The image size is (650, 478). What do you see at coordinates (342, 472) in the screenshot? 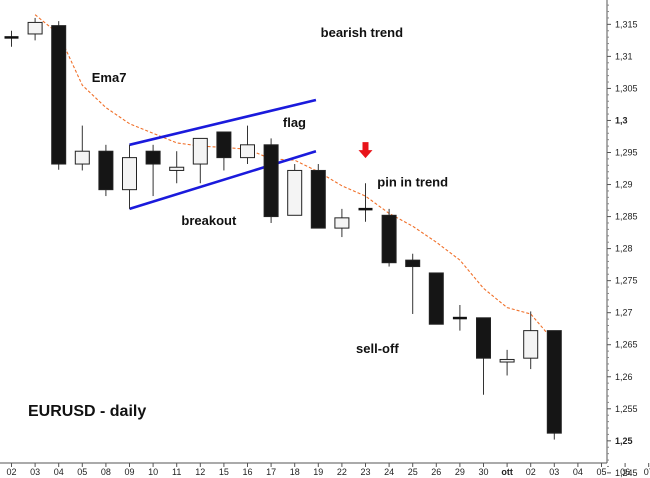
I see `x-tick-label: 22` at bounding box center [342, 472].